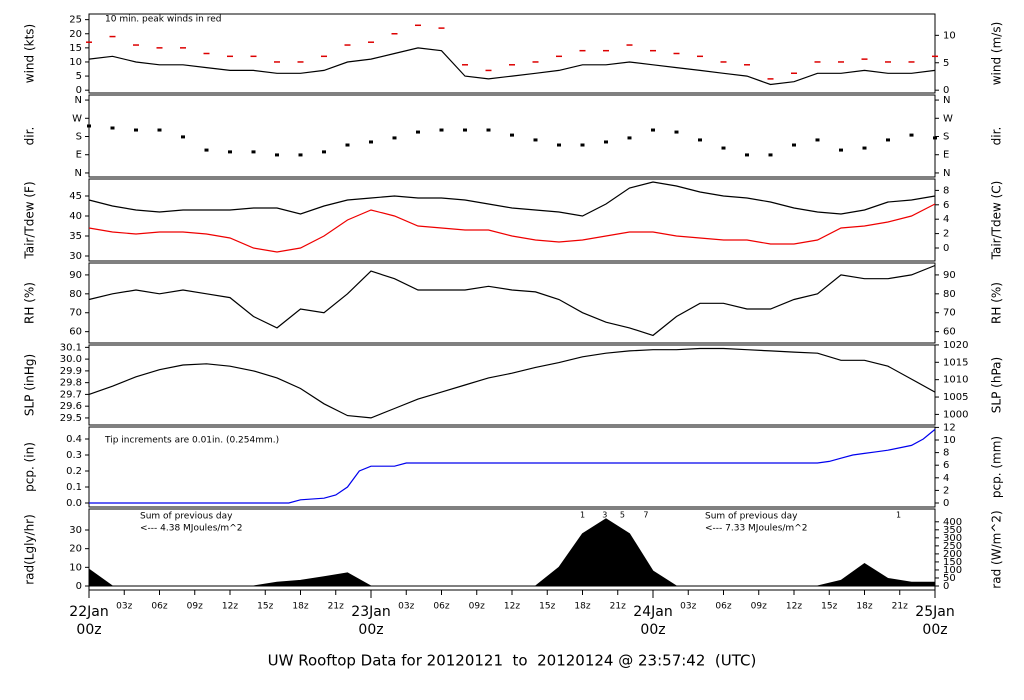  I want to click on hour-marker: 1, so click(898, 515).